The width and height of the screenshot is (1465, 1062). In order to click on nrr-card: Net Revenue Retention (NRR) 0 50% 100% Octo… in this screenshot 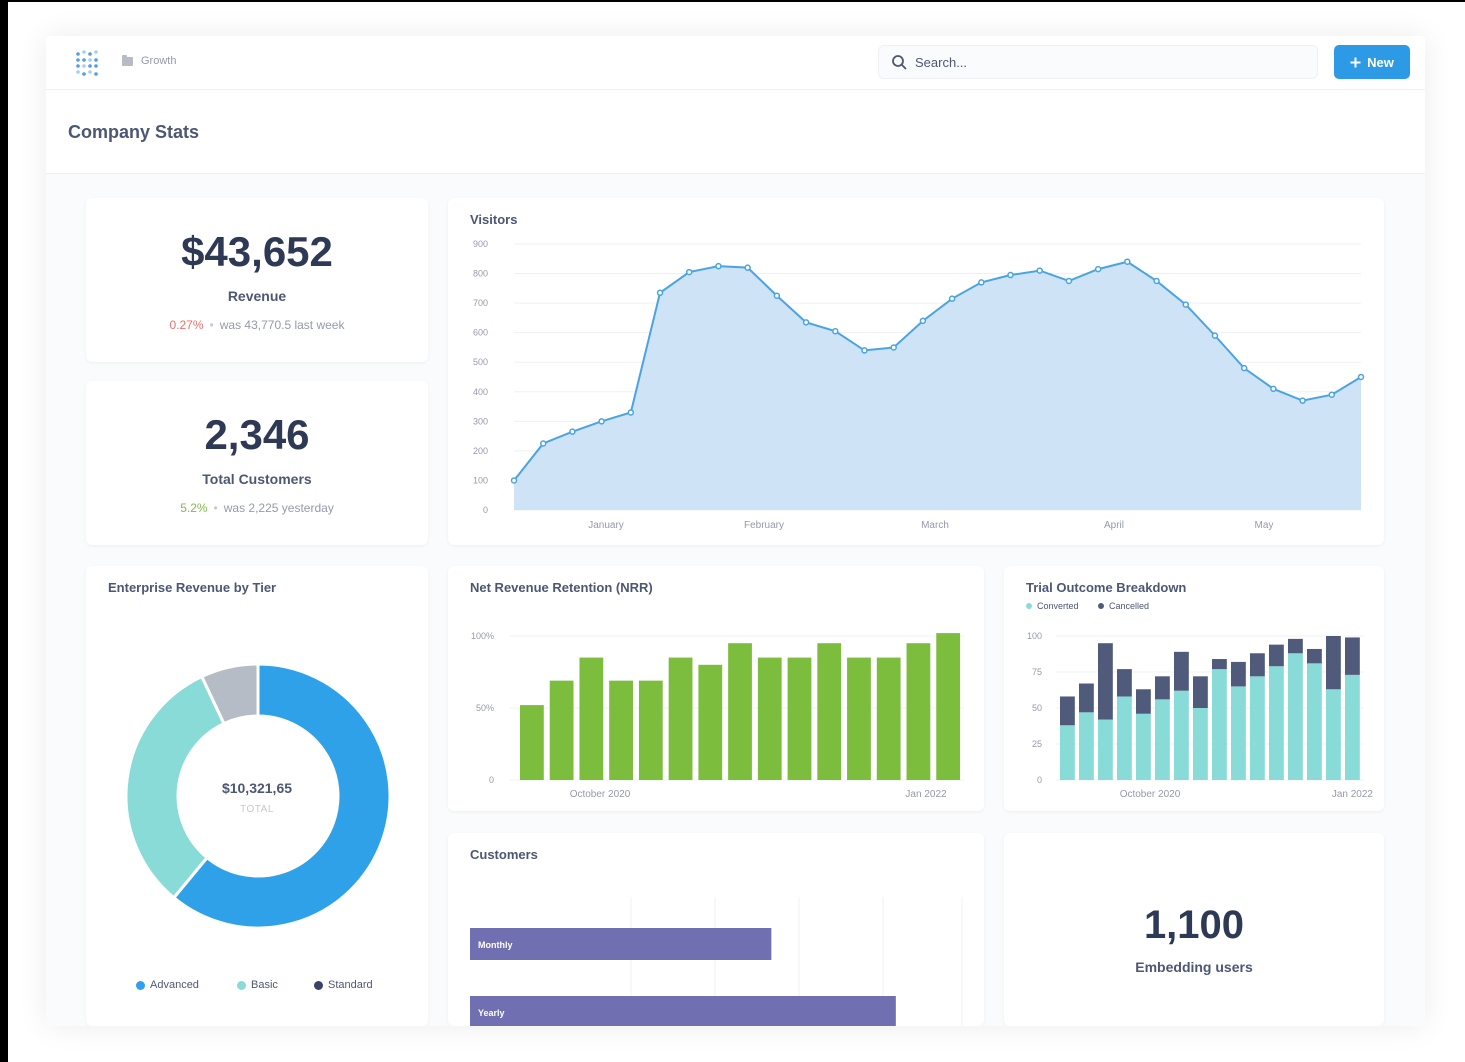, I will do `click(716, 688)`.